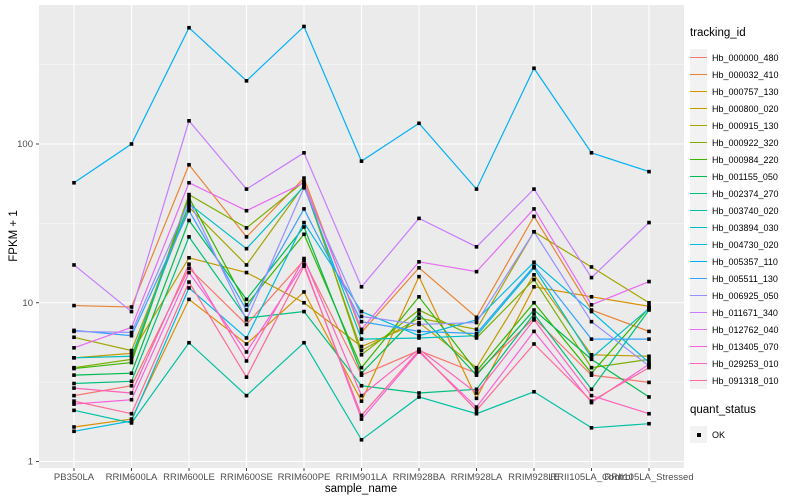 This screenshot has width=800, height=500. What do you see at coordinates (745, 363) in the screenshot?
I see `legend-label: Hb_029253_010` at bounding box center [745, 363].